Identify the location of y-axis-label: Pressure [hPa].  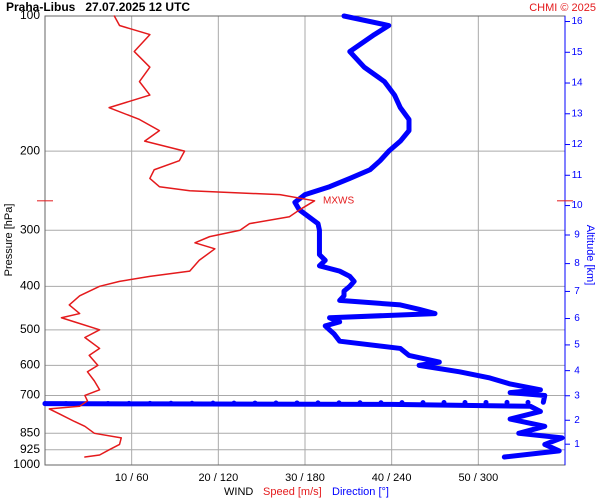
(9, 240).